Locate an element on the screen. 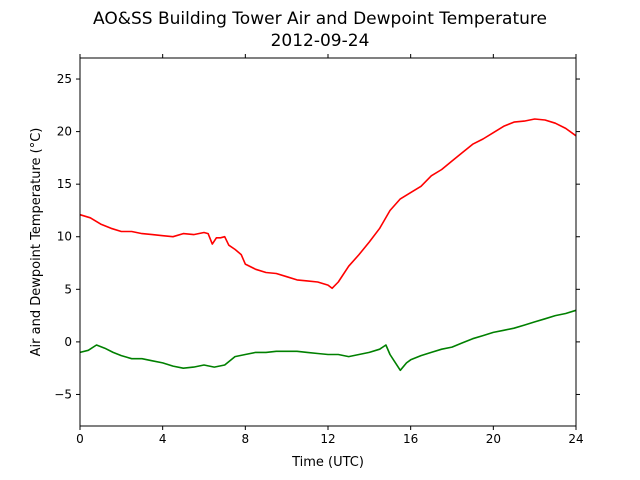 The image size is (640, 480). y-tick-label: 0 is located at coordinates (68, 342).